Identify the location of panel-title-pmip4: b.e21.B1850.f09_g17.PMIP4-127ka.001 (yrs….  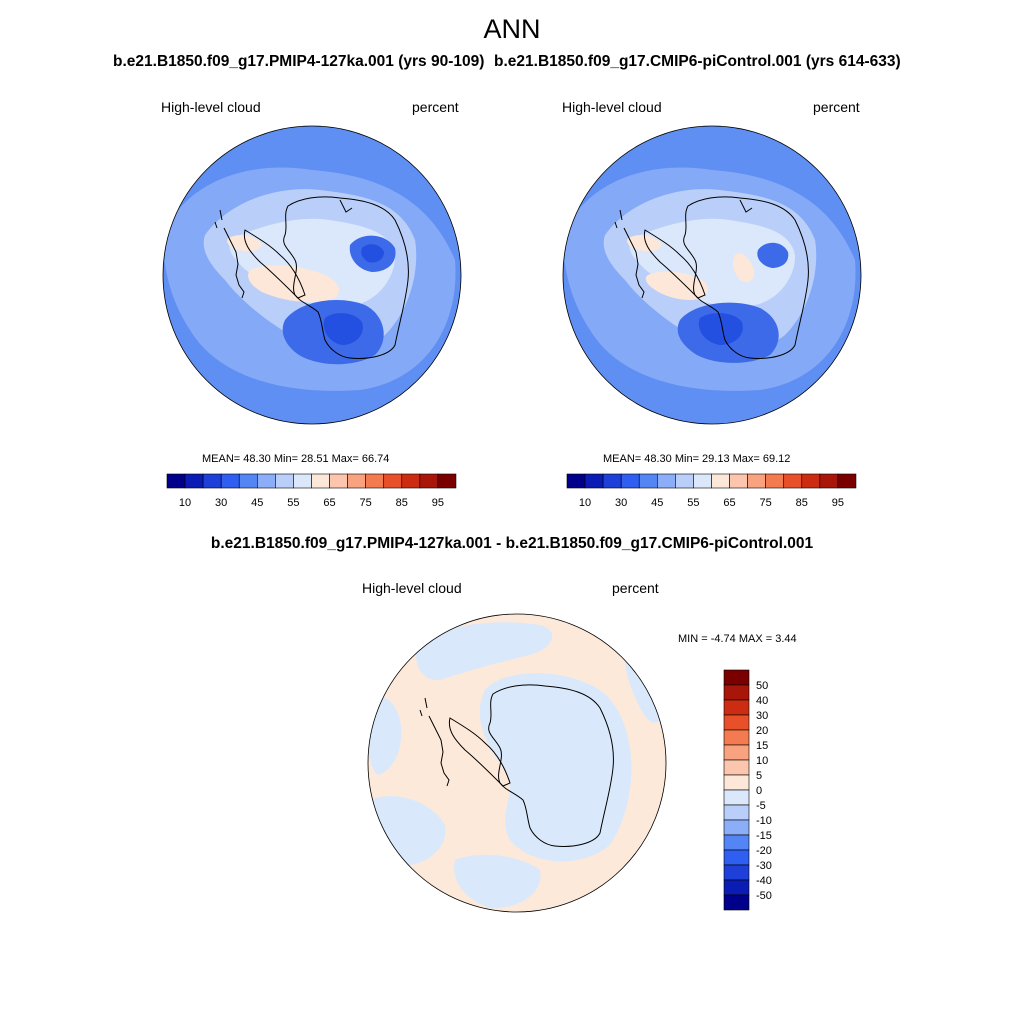
(299, 61).